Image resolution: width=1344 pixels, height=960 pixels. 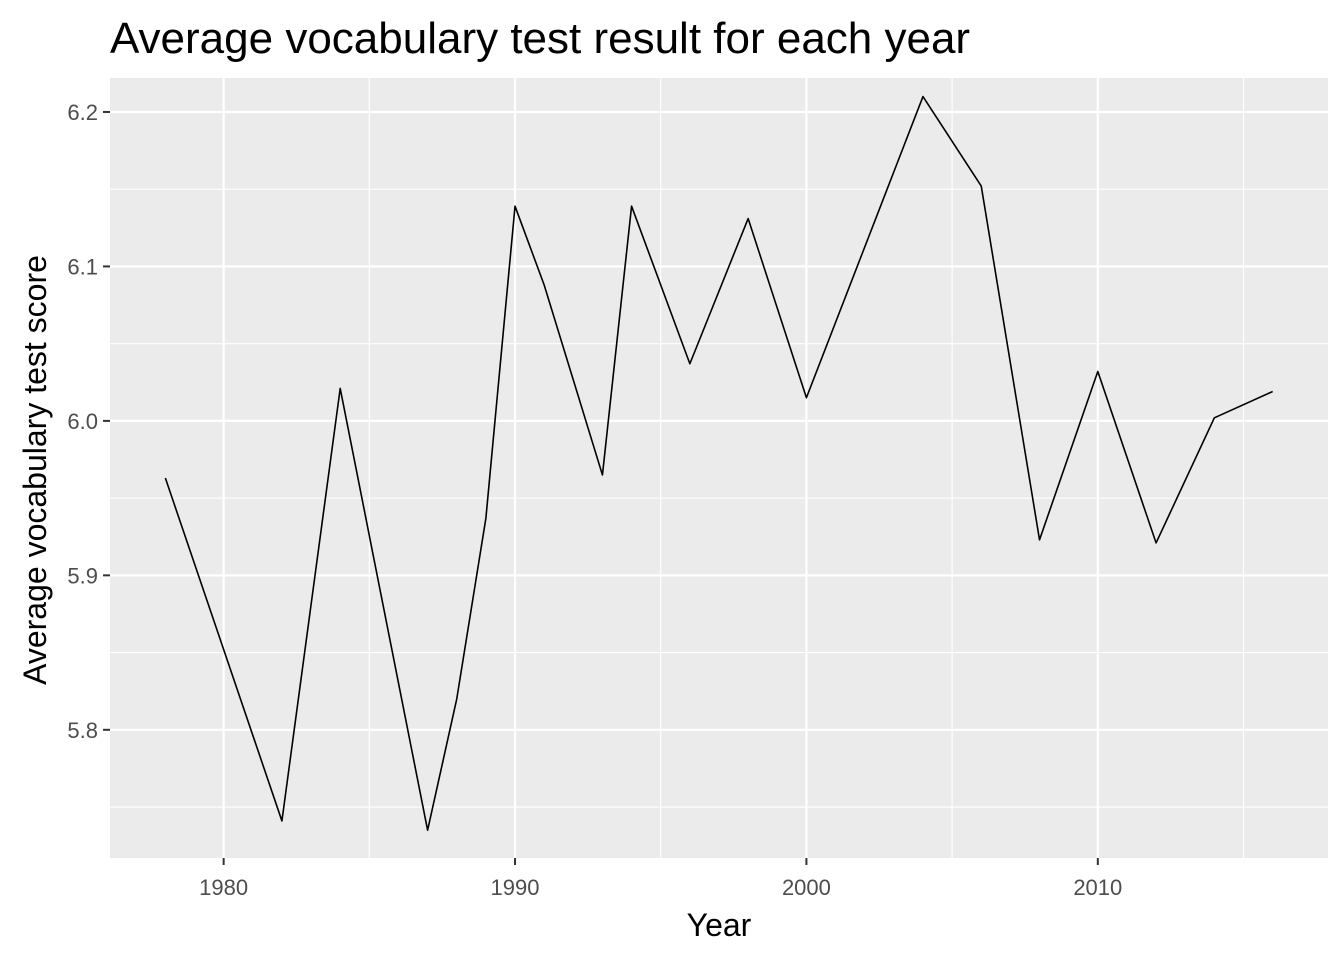 I want to click on y-tick-label: 5.9, so click(x=82, y=575).